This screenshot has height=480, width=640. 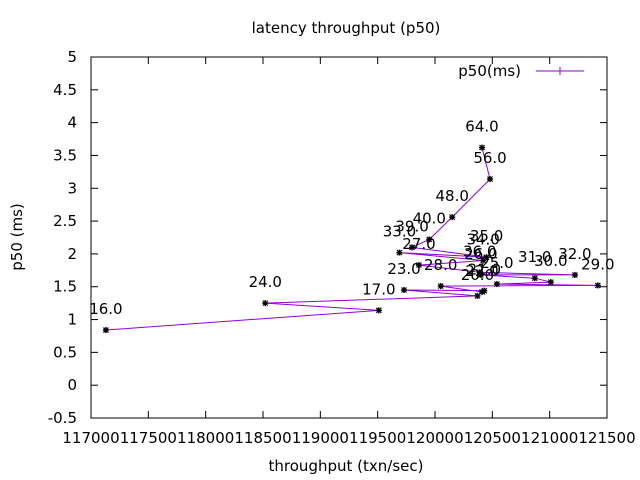 I want to click on point-label: 26.0, so click(x=480, y=254).